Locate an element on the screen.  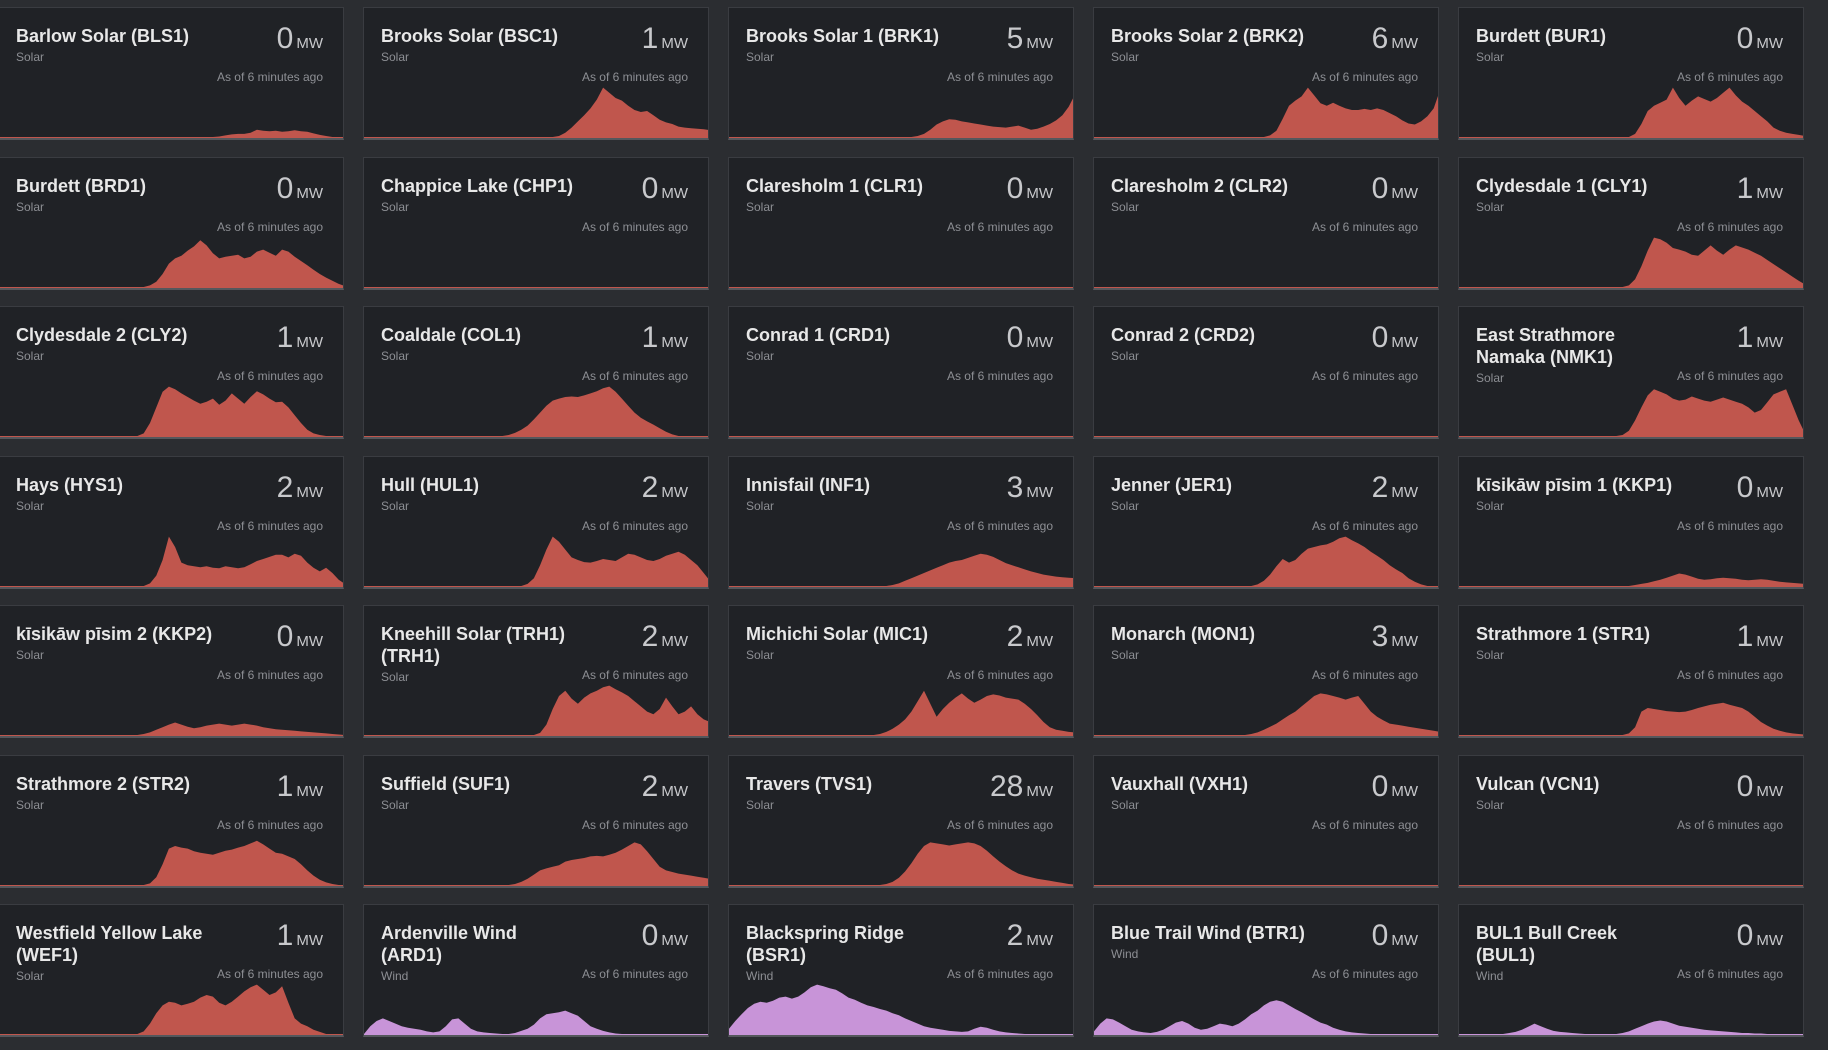
generator-name: Vulcan (VCN1) Solar is located at coordinates (1576, 793).